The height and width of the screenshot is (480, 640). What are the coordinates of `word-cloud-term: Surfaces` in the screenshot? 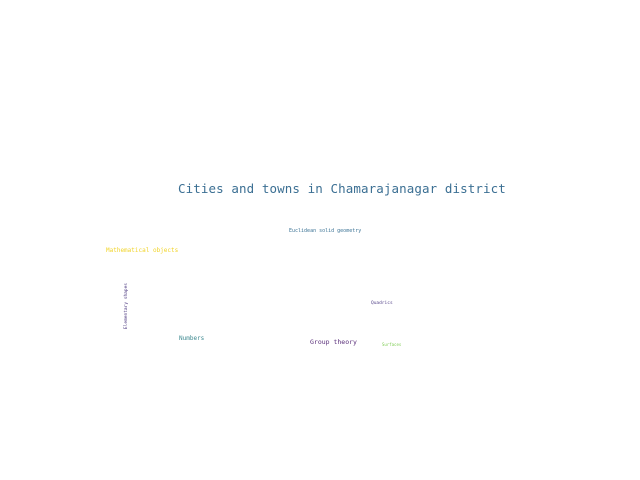 It's located at (392, 344).